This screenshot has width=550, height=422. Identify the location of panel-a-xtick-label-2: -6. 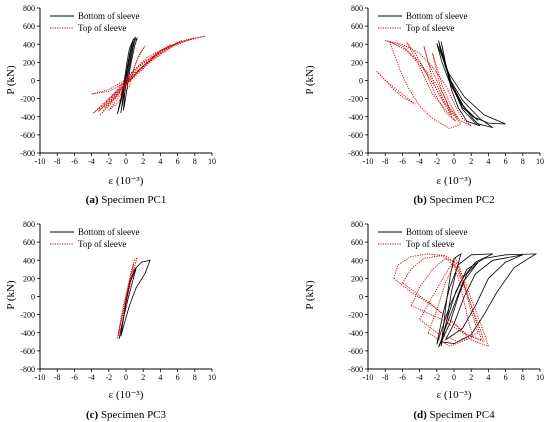
(74, 161).